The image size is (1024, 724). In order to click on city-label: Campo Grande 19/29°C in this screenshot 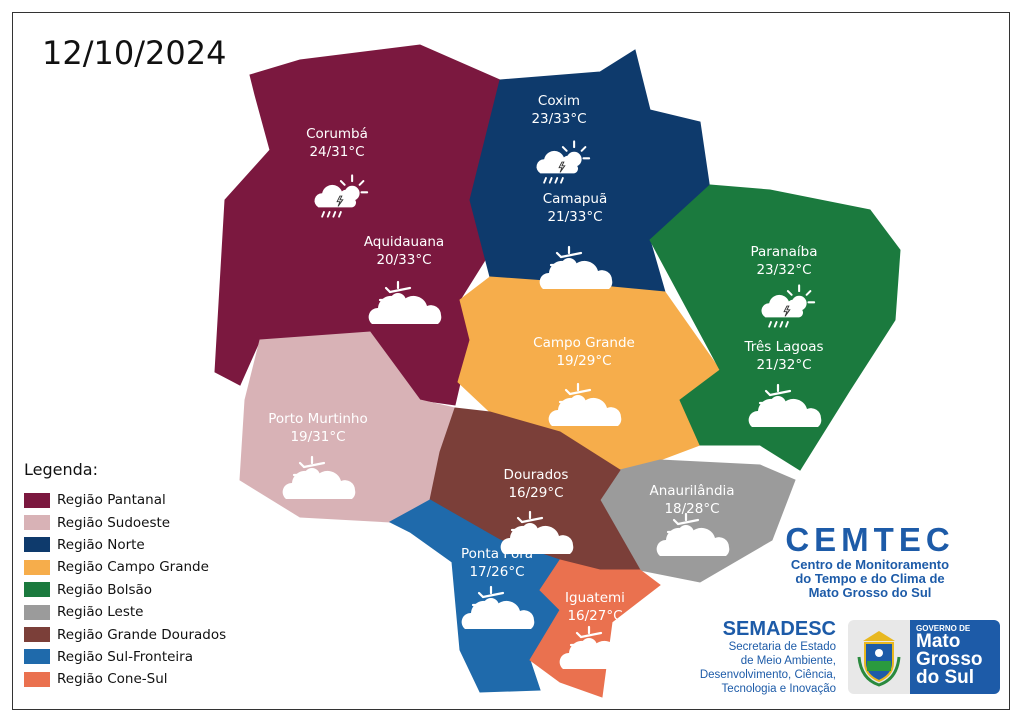, I will do `click(584, 352)`.